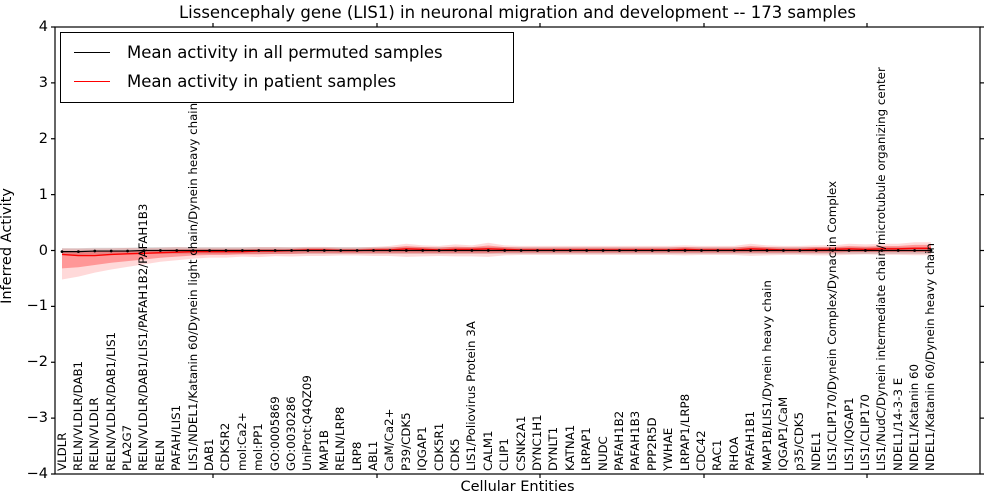 The image size is (1000, 500). I want to click on legend-label-patient: Mean activity in patient samples, so click(262, 81).